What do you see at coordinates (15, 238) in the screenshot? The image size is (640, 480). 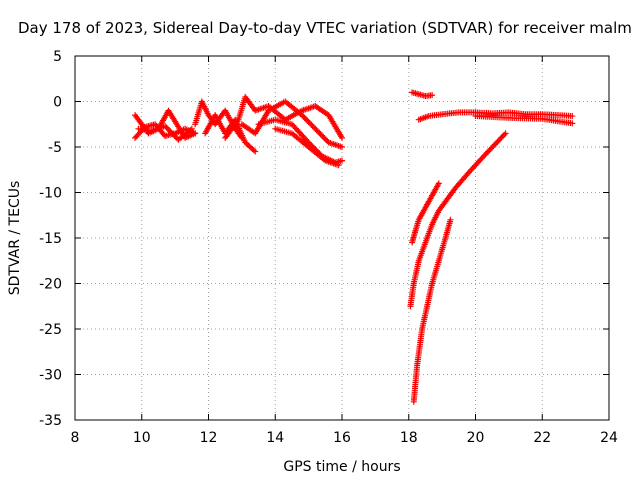 I see `y-axis-label: SDTVAR / TECUs` at bounding box center [15, 238].